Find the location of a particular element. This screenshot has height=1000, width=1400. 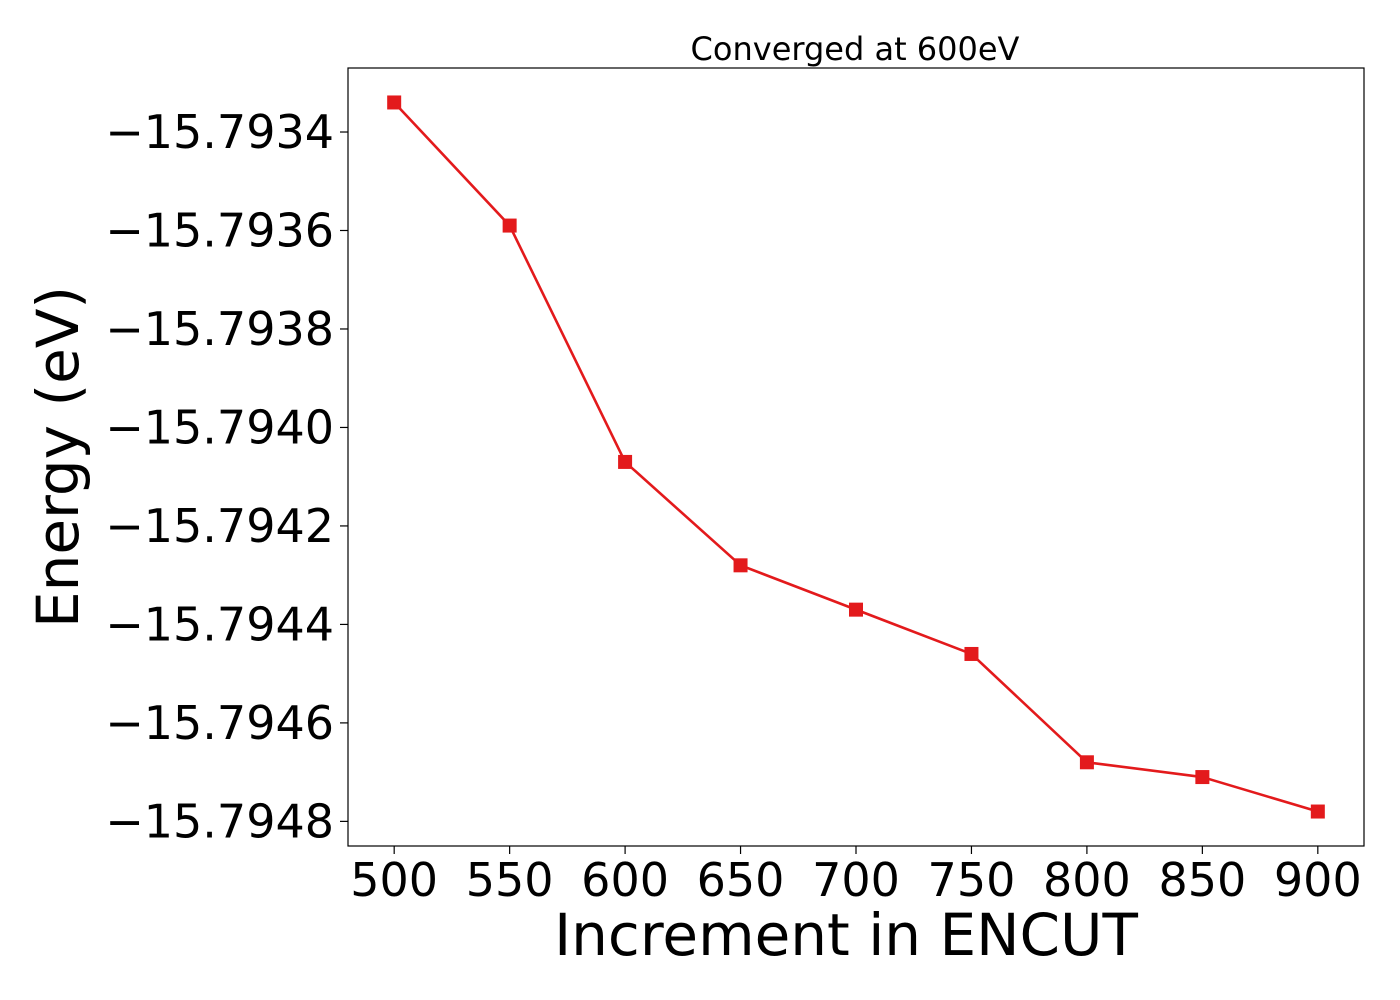

x-tick-label: 500 is located at coordinates (394, 880).